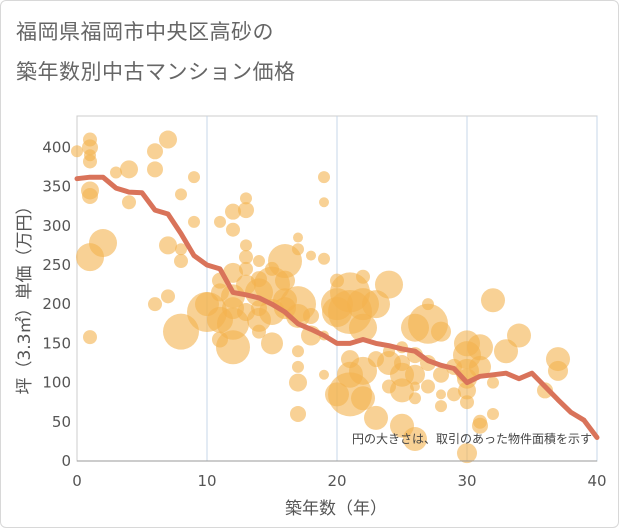 The width and height of the screenshot is (621, 530). What do you see at coordinates (61, 422) in the screenshot?
I see `y-tick-label: 50` at bounding box center [61, 422].